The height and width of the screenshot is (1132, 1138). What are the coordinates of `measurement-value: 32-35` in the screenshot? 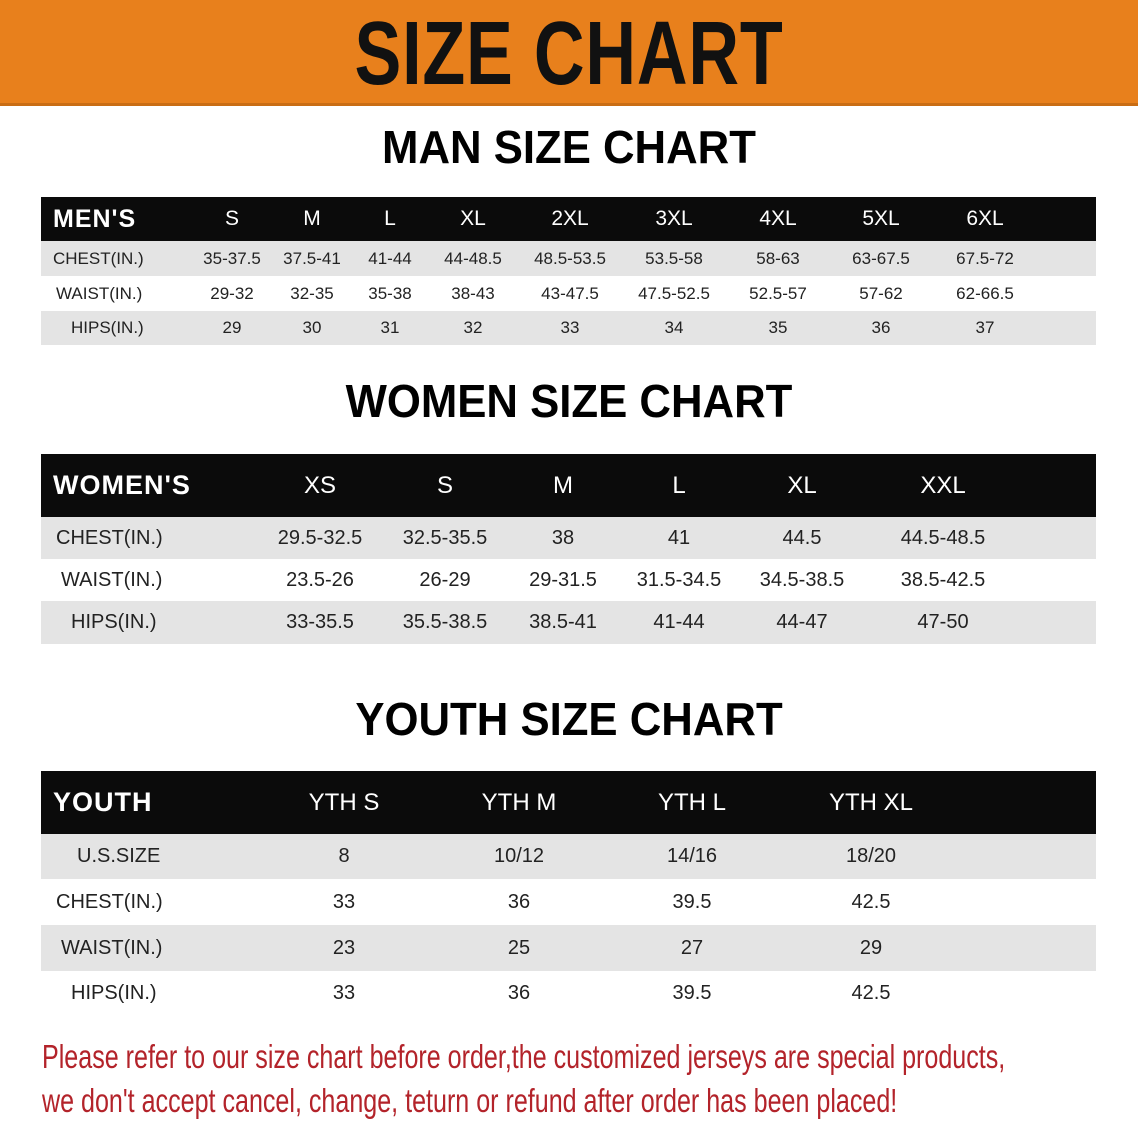 It's located at (312, 293).